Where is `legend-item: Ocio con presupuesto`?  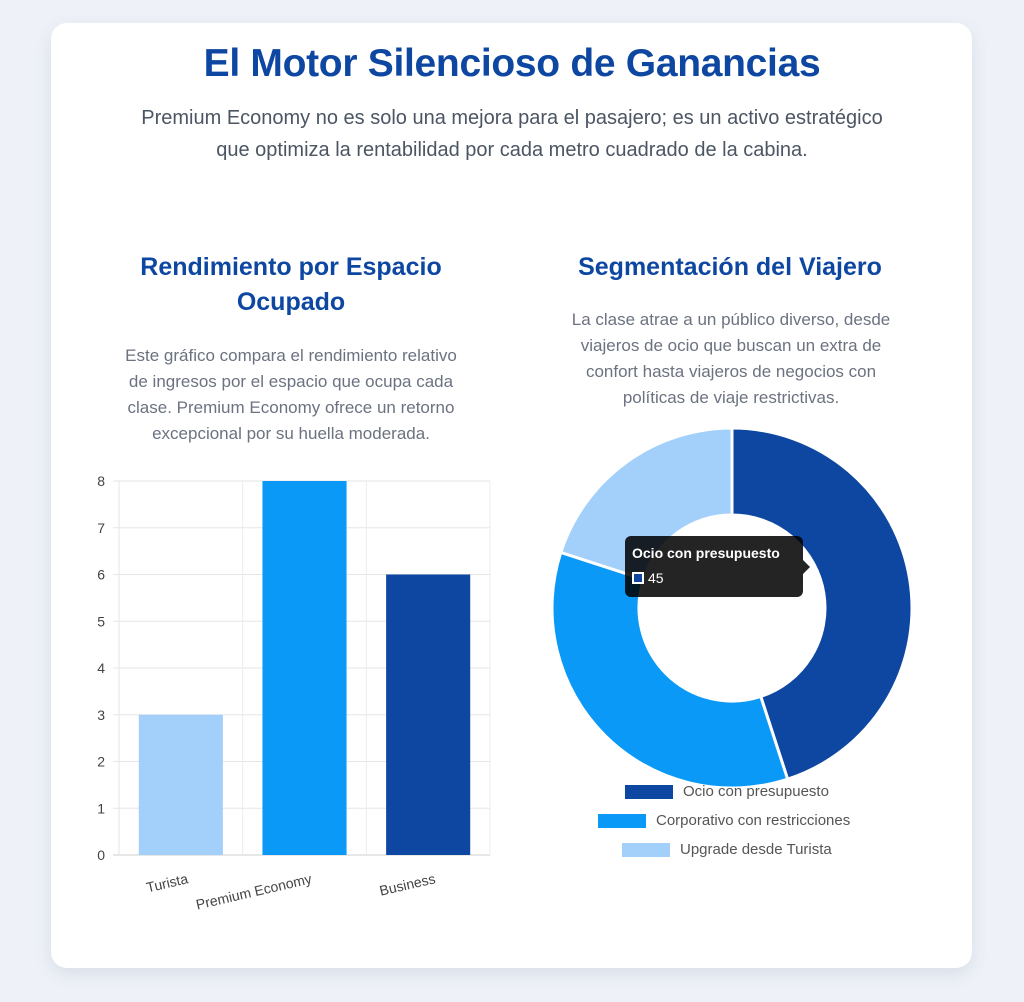 legend-item: Ocio con presupuesto is located at coordinates (740, 792).